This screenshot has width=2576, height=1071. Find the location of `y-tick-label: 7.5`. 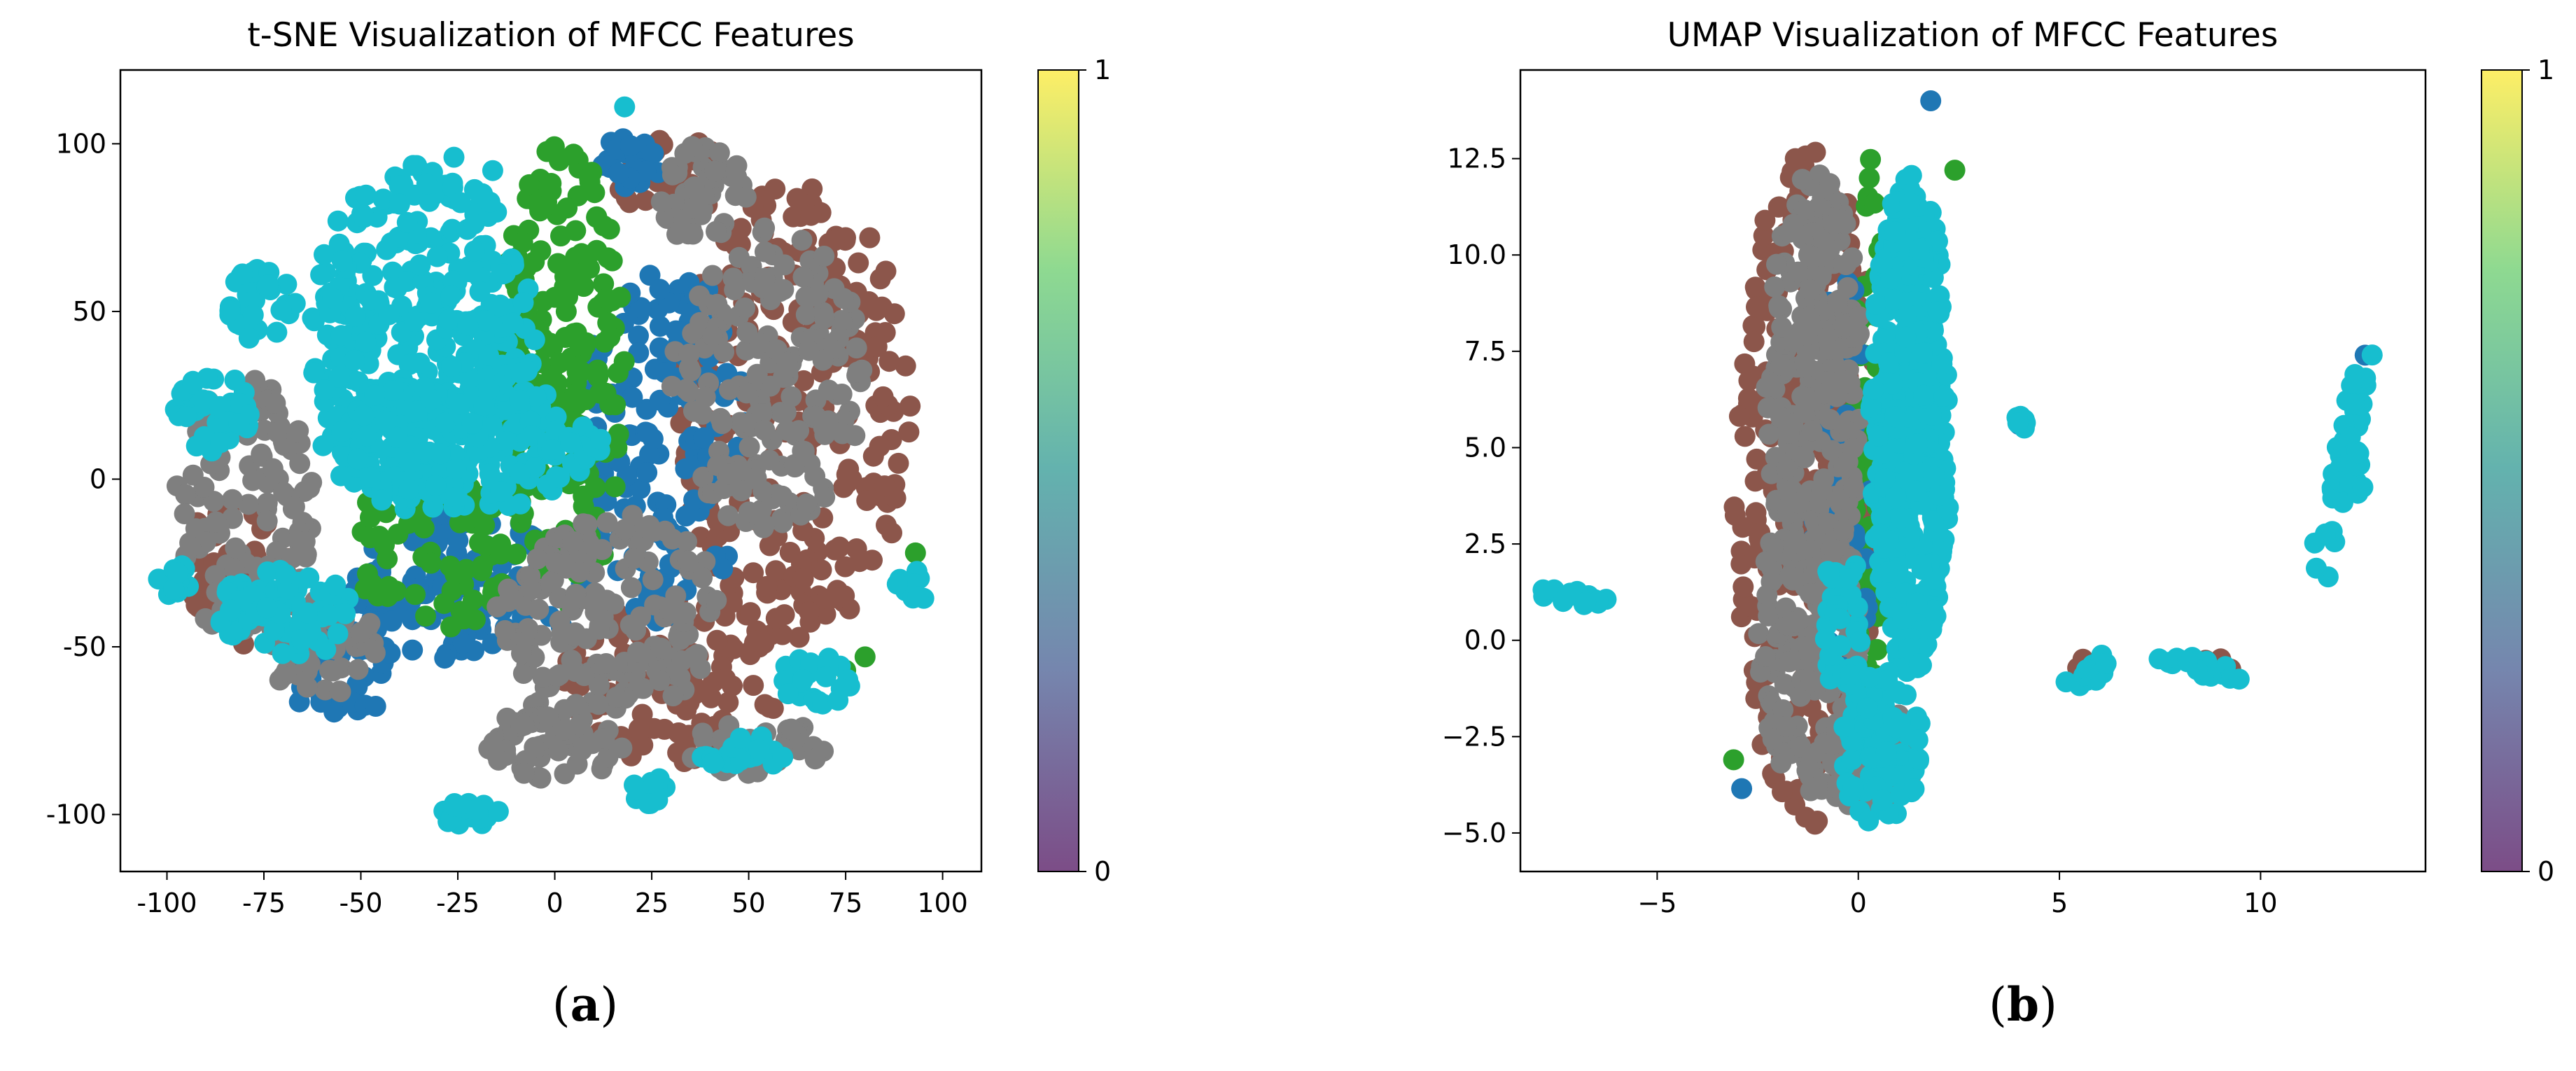

y-tick-label: 7.5 is located at coordinates (1485, 351).